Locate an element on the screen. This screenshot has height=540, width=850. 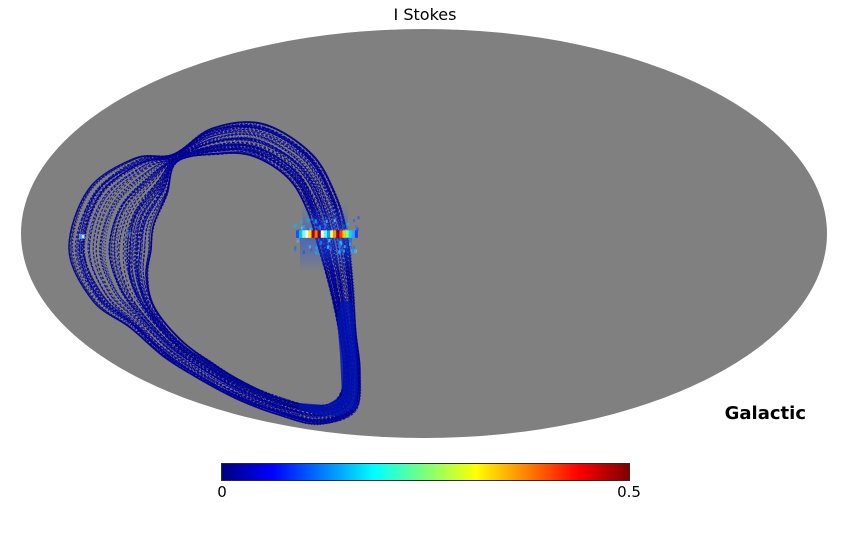
colorbar-gradient is located at coordinates (425, 472).